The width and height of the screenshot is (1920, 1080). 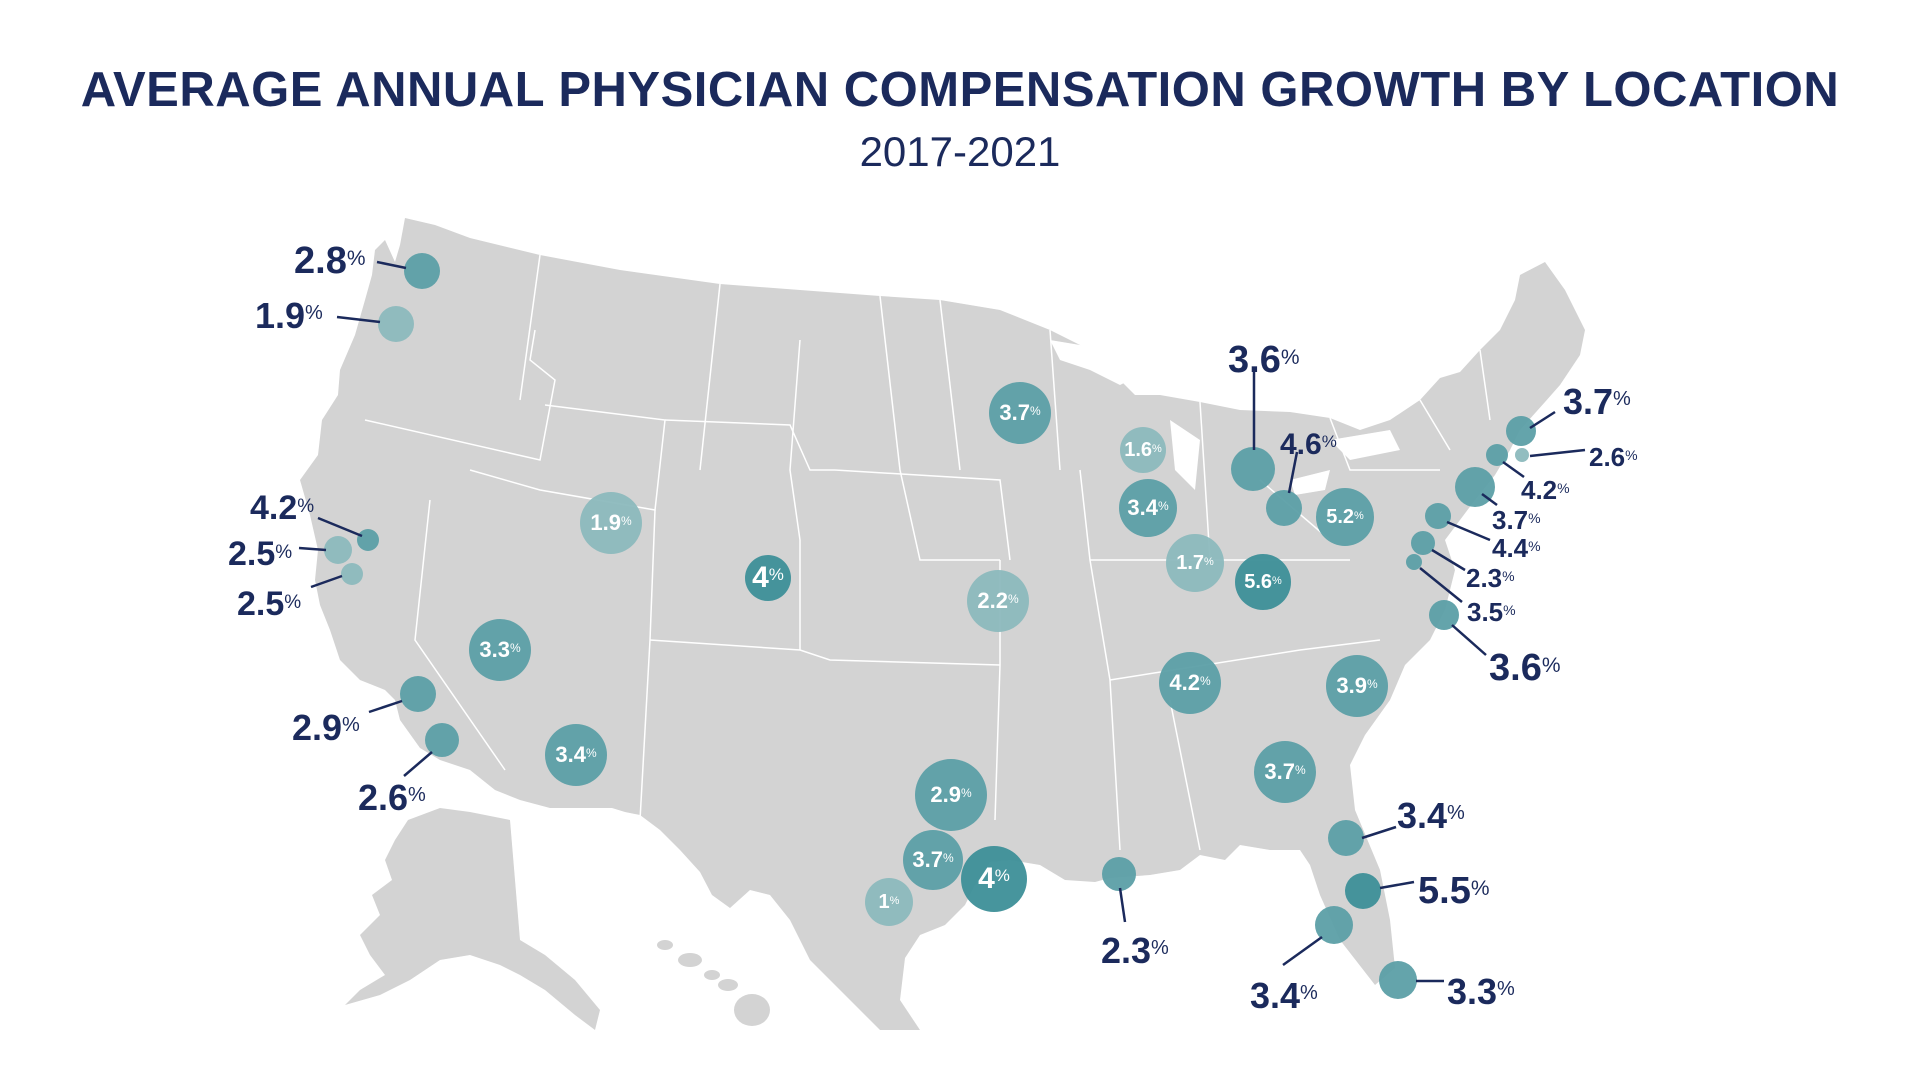 I want to click on location-new-orleans, so click(x=1119, y=874).